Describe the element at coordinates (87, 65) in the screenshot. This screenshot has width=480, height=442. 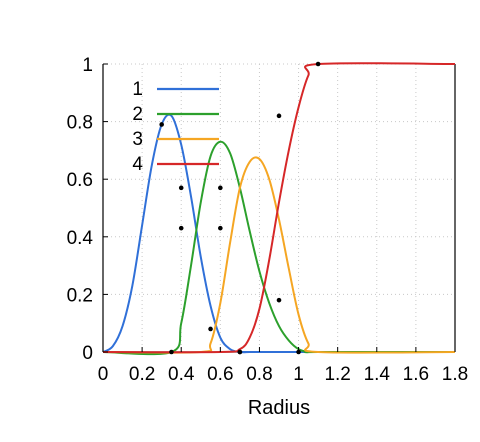
I see `y-tick-label: 1` at that location.